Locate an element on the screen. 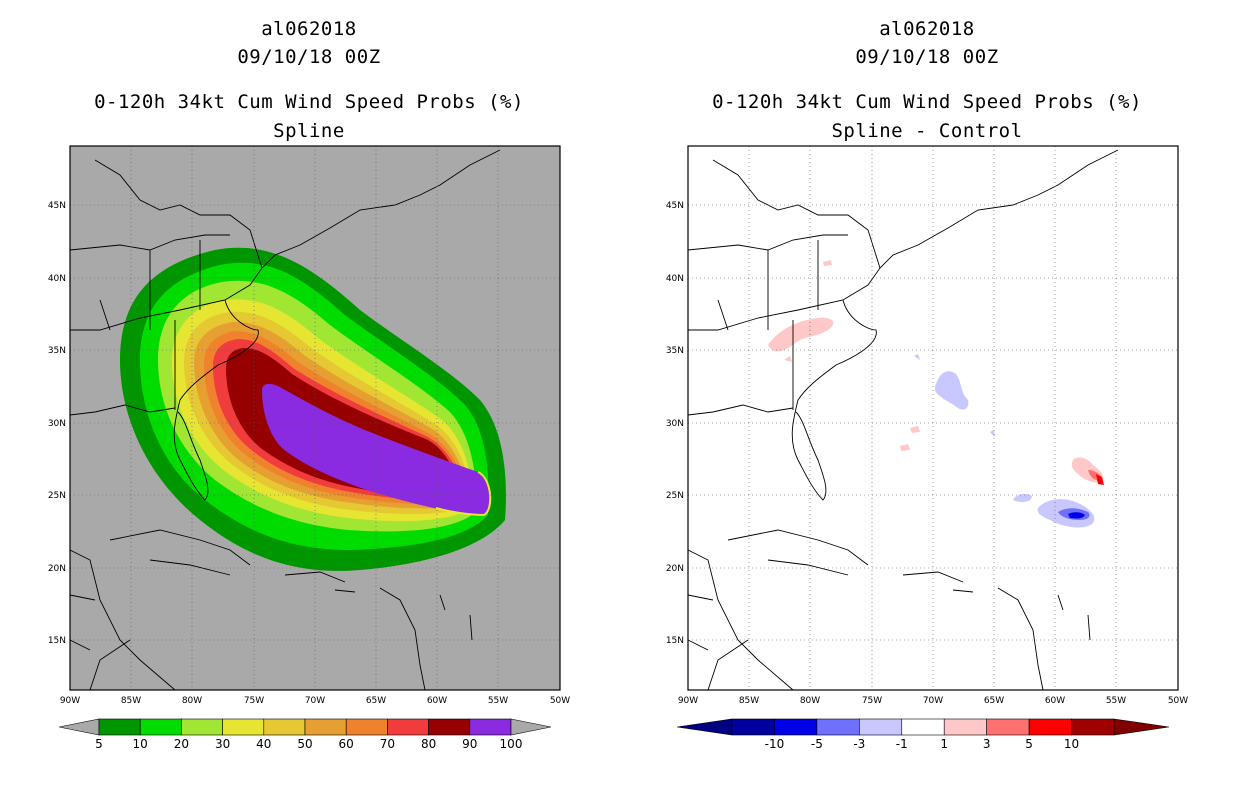 This screenshot has height=800, width=1236. subtitle-title: Spline - Control is located at coordinates (927, 131).